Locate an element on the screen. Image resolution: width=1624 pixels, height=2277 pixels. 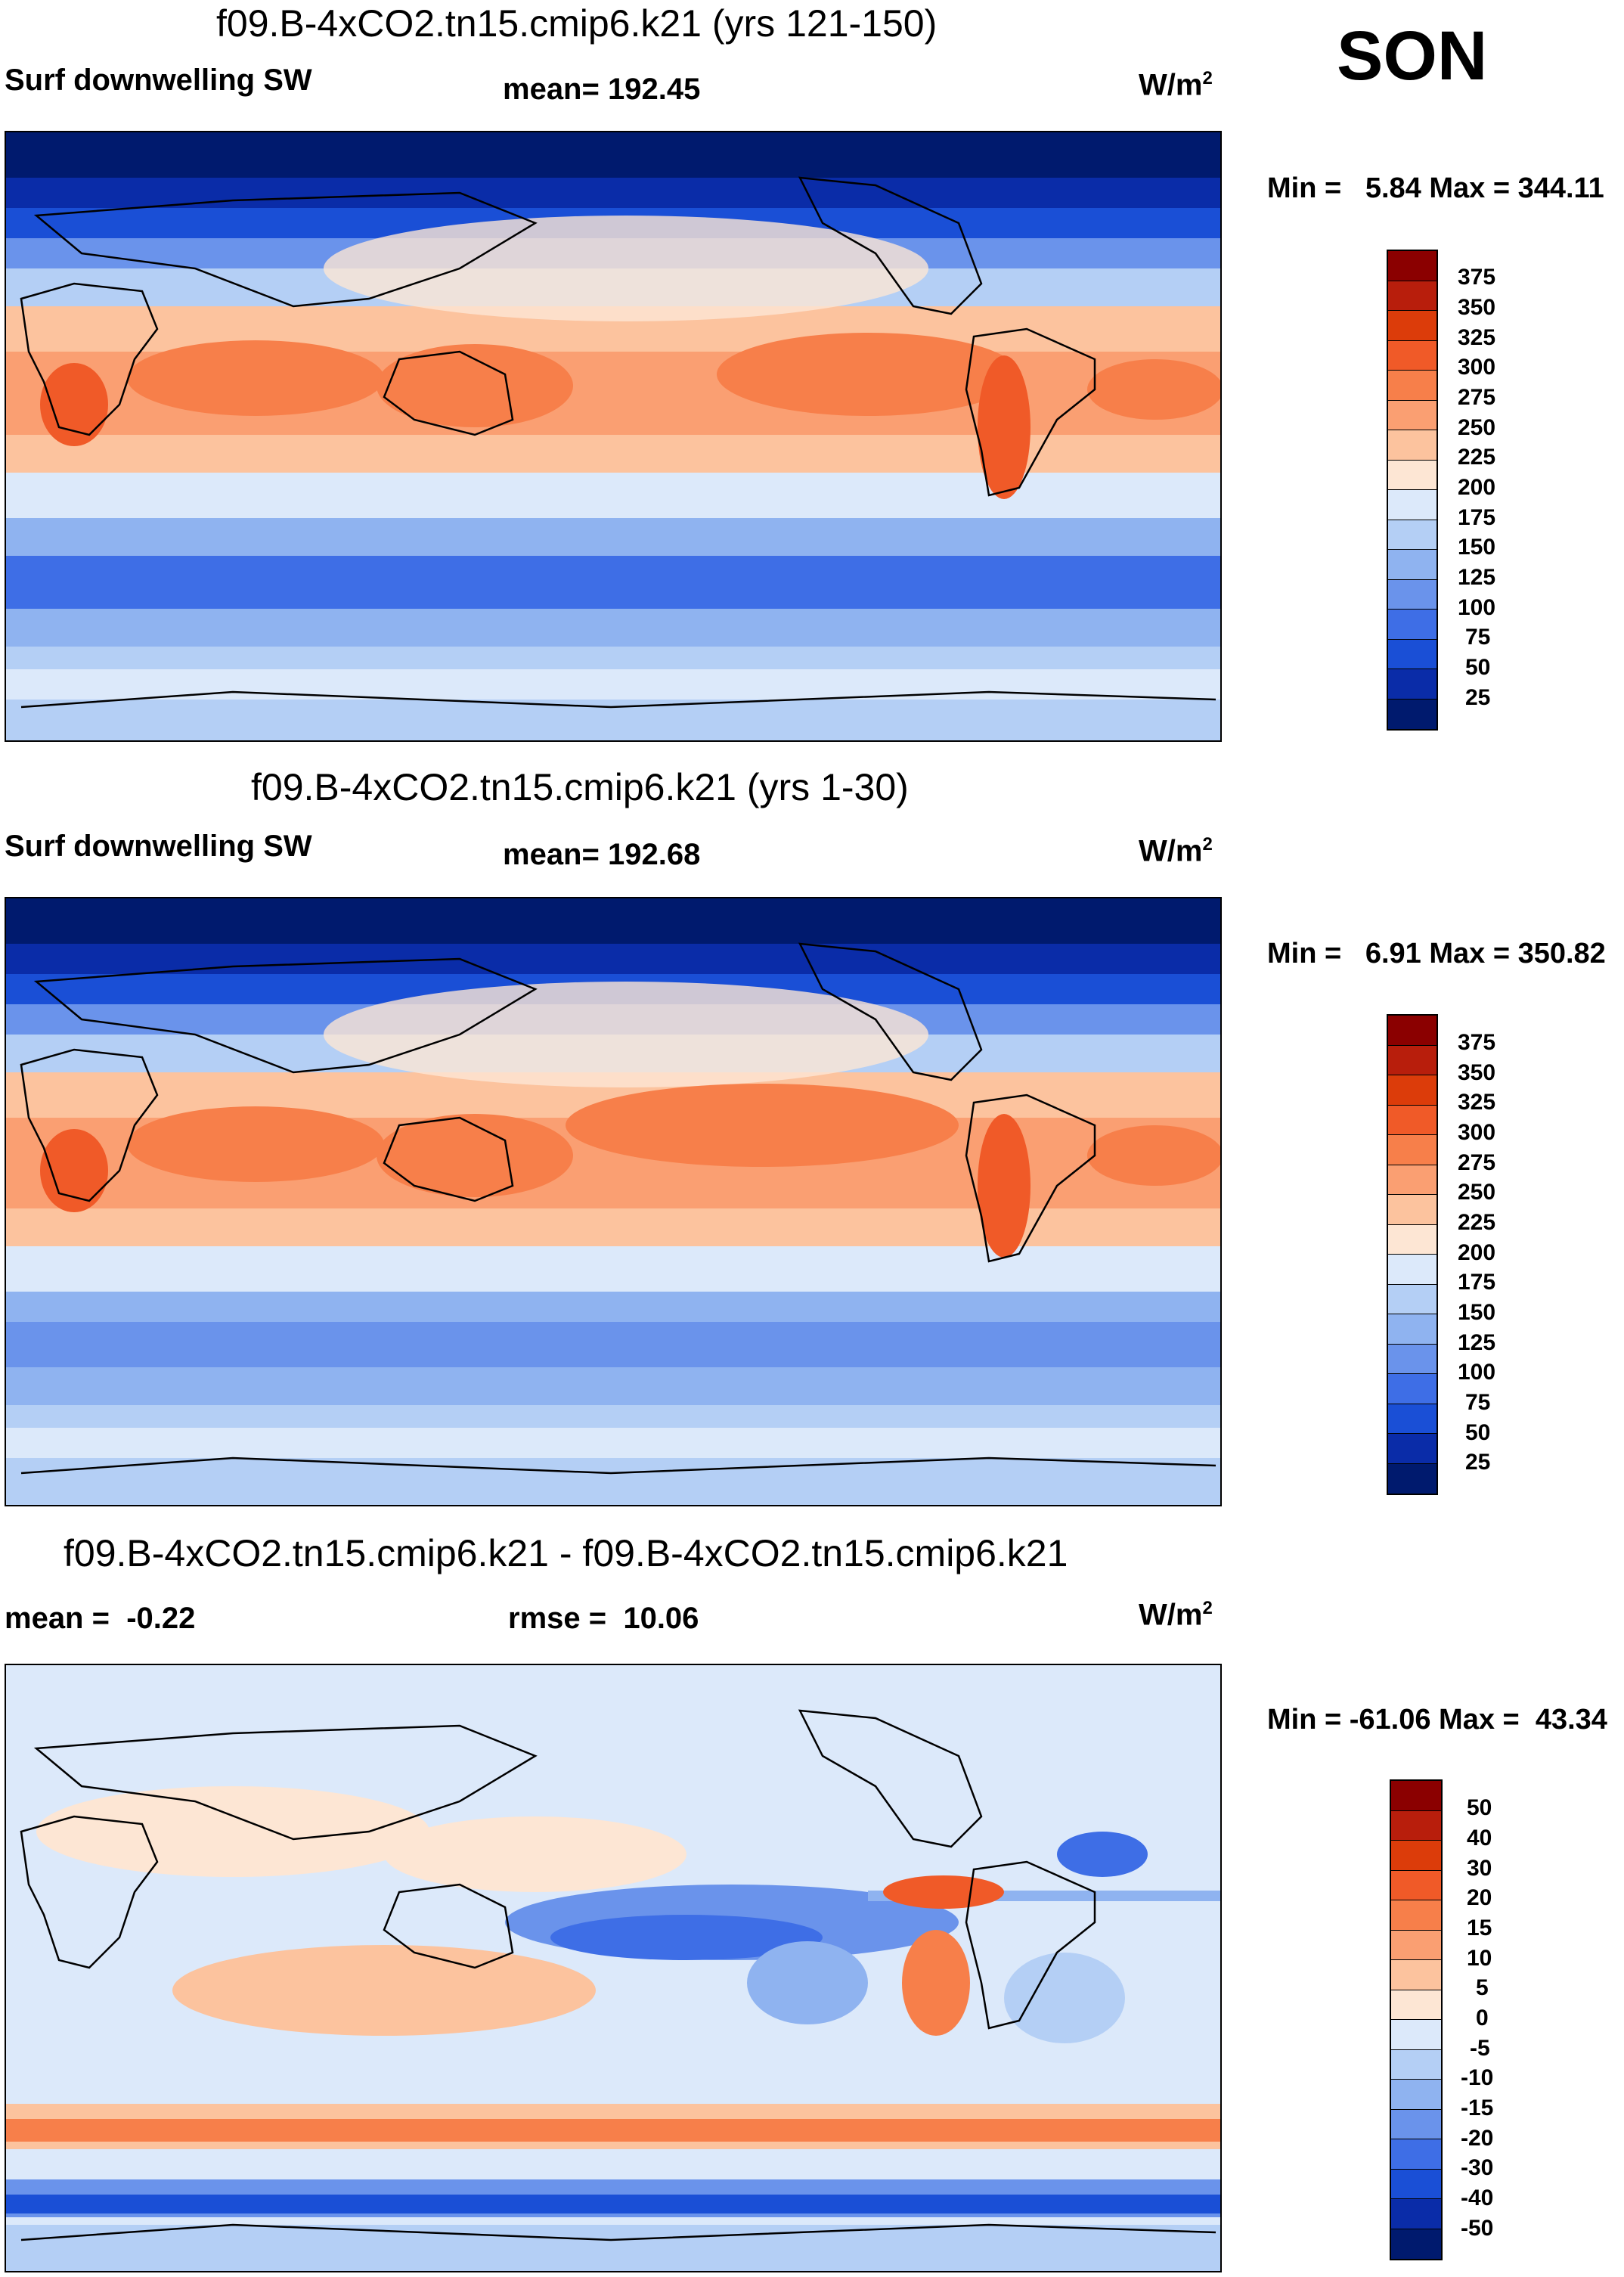
panel2-colorbar-tick: 150 is located at coordinates (1477, 1312).